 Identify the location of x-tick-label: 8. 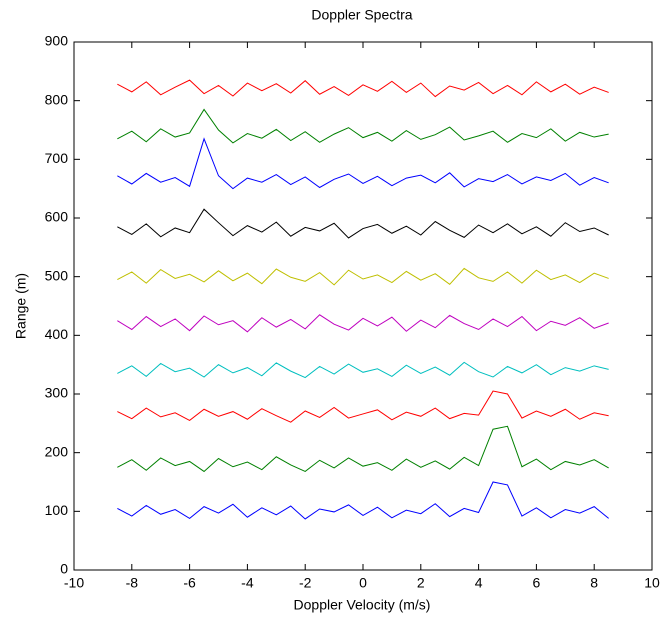
(594, 583).